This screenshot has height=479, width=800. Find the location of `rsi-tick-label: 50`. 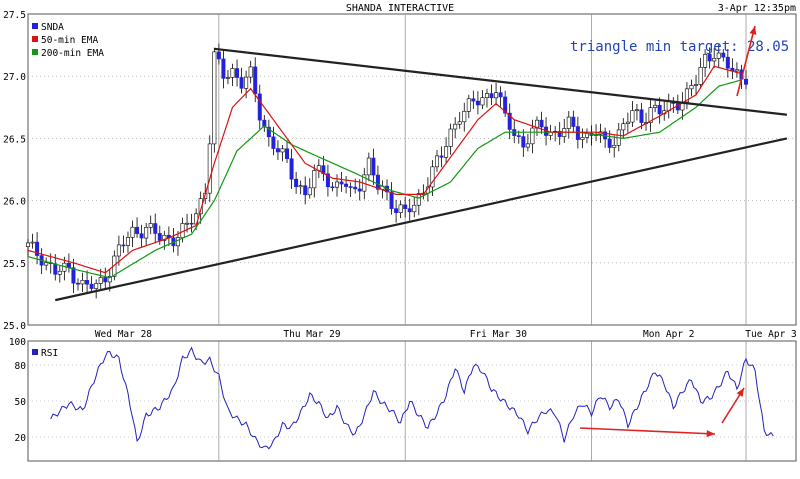

rsi-tick-label: 50 is located at coordinates (21, 402).